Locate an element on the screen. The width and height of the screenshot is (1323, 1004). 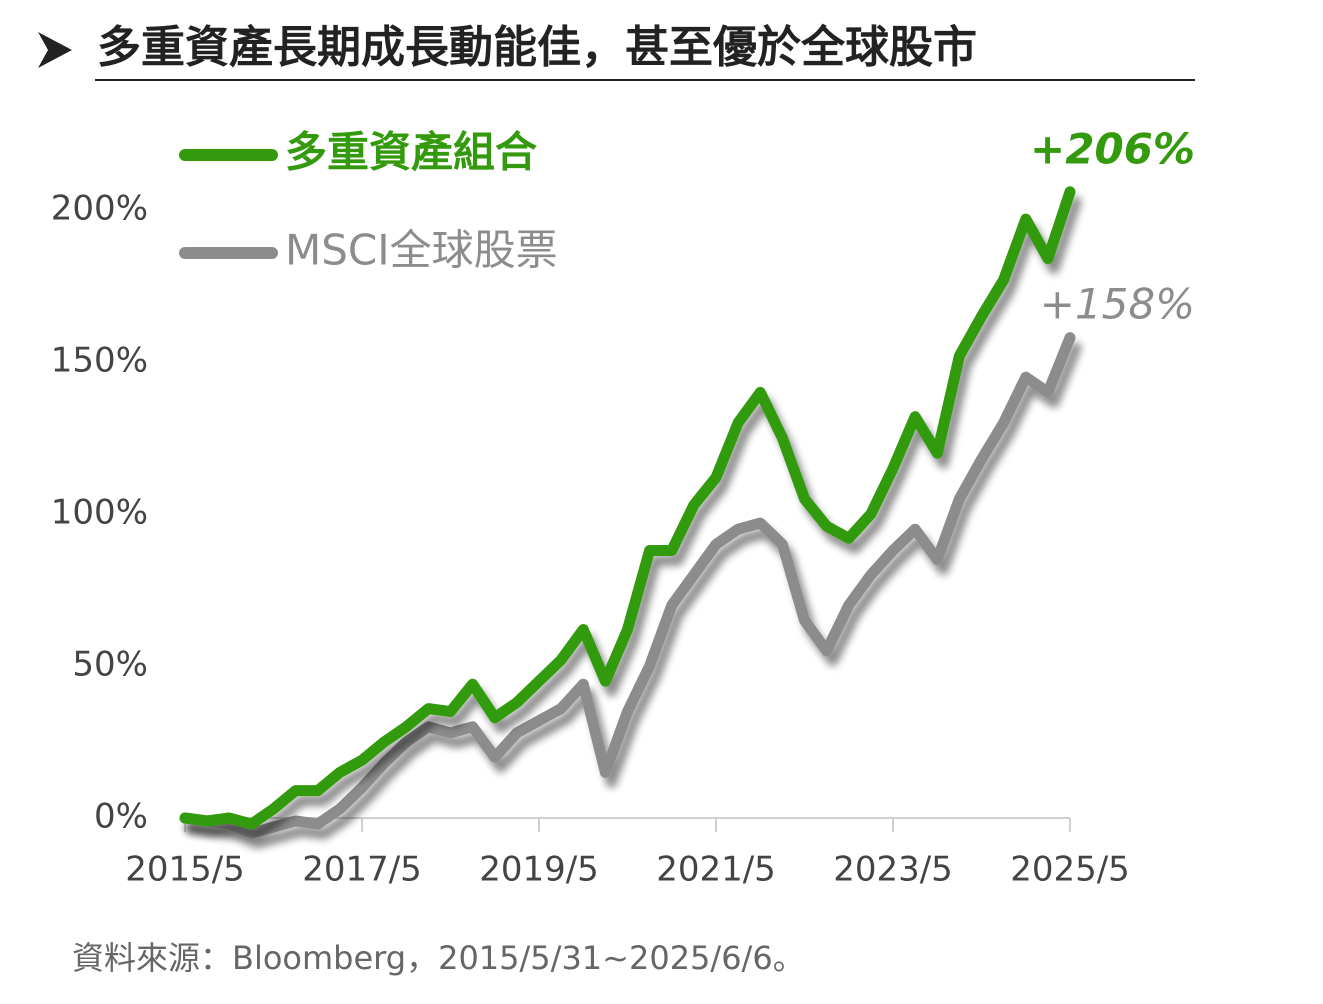
y-tick-label: 0% is located at coordinates (121, 817).